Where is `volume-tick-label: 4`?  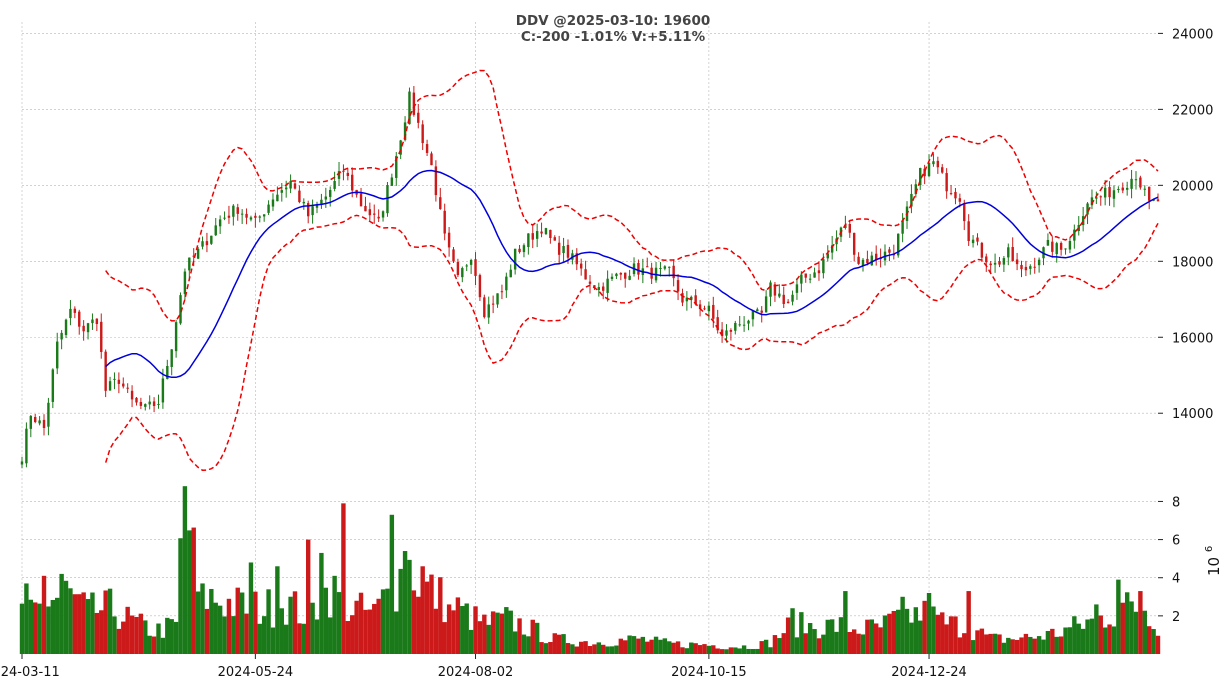
volume-tick-label: 4 is located at coordinates (1176, 579).